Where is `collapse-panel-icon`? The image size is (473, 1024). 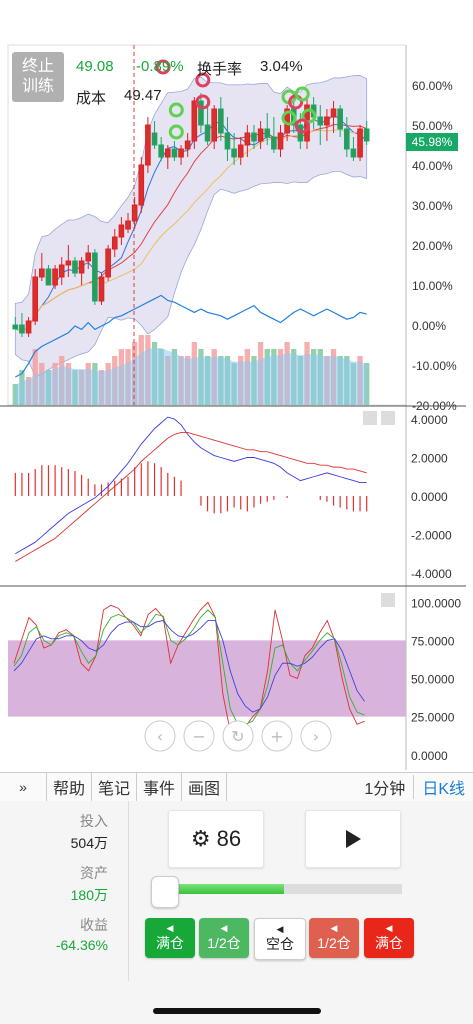
collapse-panel-icon is located at coordinates (388, 418).